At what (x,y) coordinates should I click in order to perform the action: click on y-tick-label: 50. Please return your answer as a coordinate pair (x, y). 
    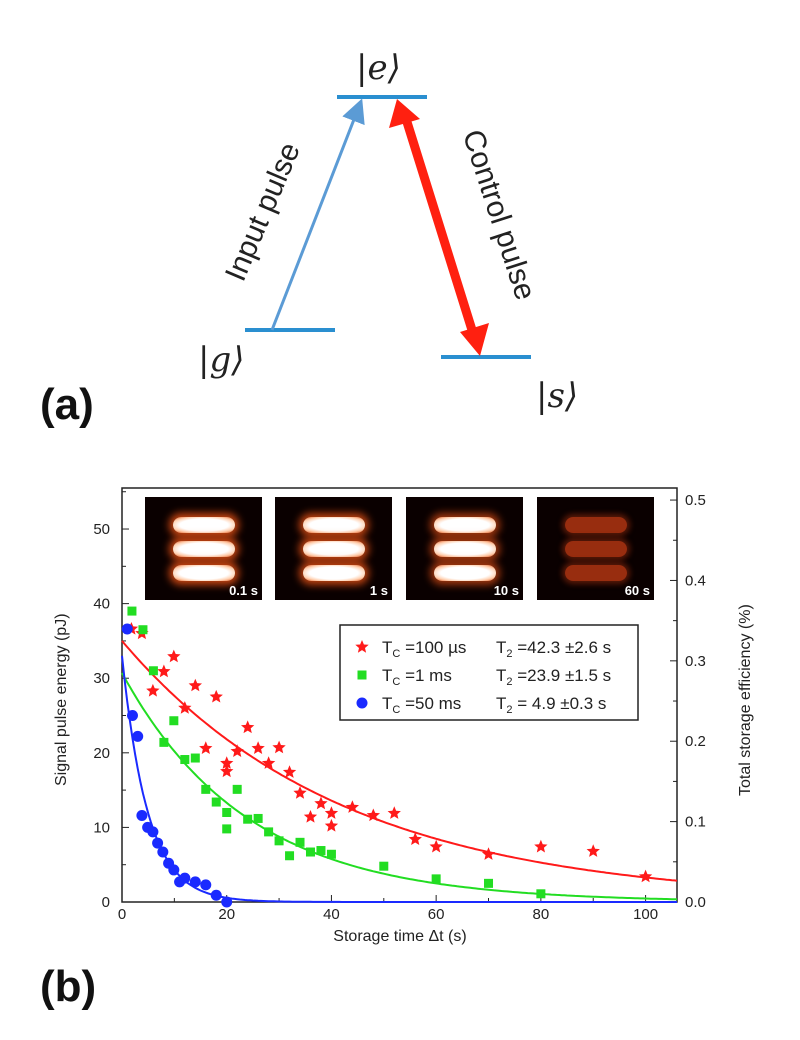
    Looking at the image, I should click on (101, 529).